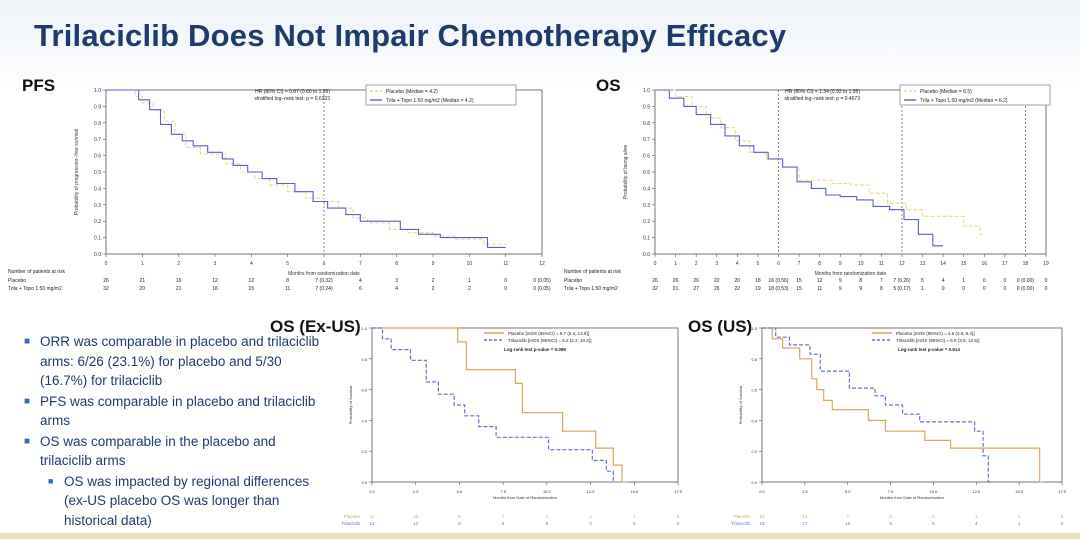 This screenshot has height=543, width=1080. Describe the element at coordinates (35, 289) in the screenshot. I see `risk-row-label: Trila + Topo 1.50 mg/m2` at that location.